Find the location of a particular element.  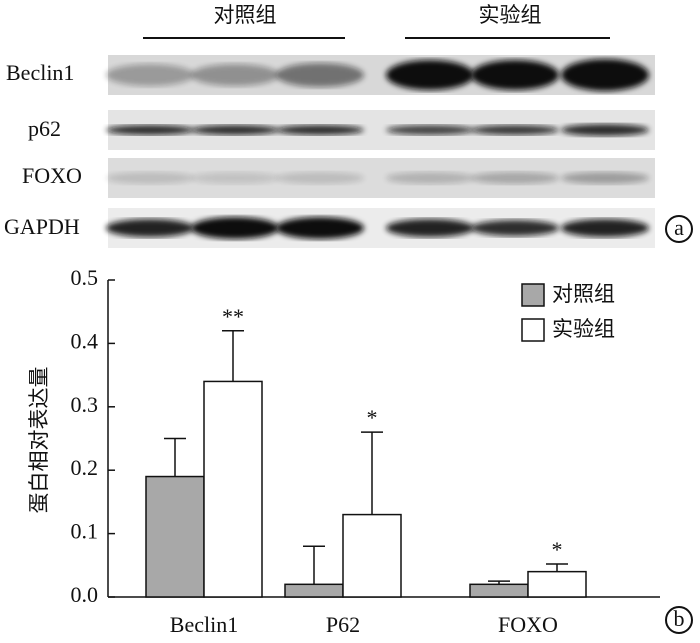

panel-label: a is located at coordinates (679, 227).